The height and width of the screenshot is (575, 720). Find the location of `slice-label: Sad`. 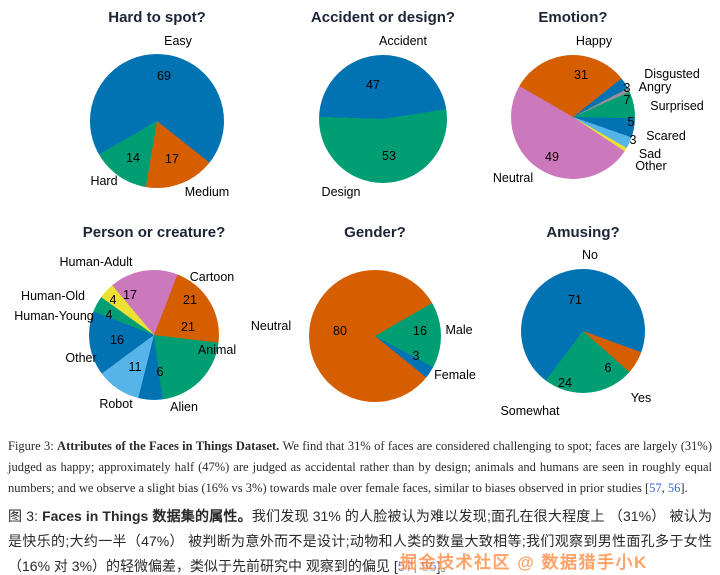

slice-label: Sad is located at coordinates (650, 153).